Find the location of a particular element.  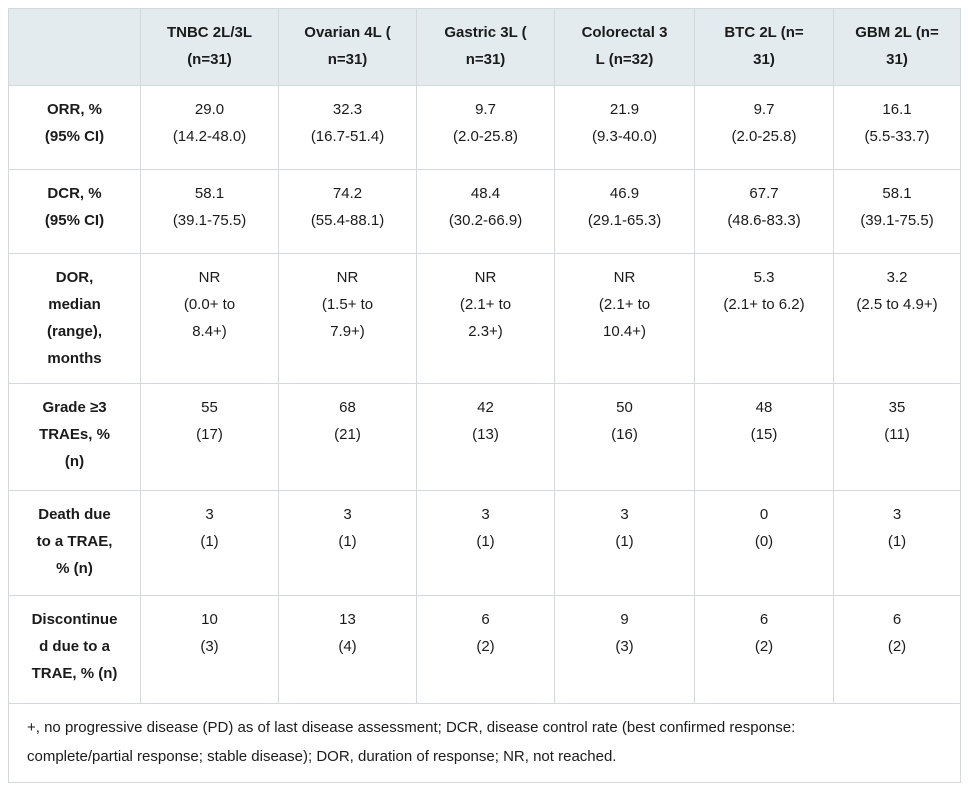

data-cell: 29.0 (14.2-48.0) is located at coordinates (209, 127).